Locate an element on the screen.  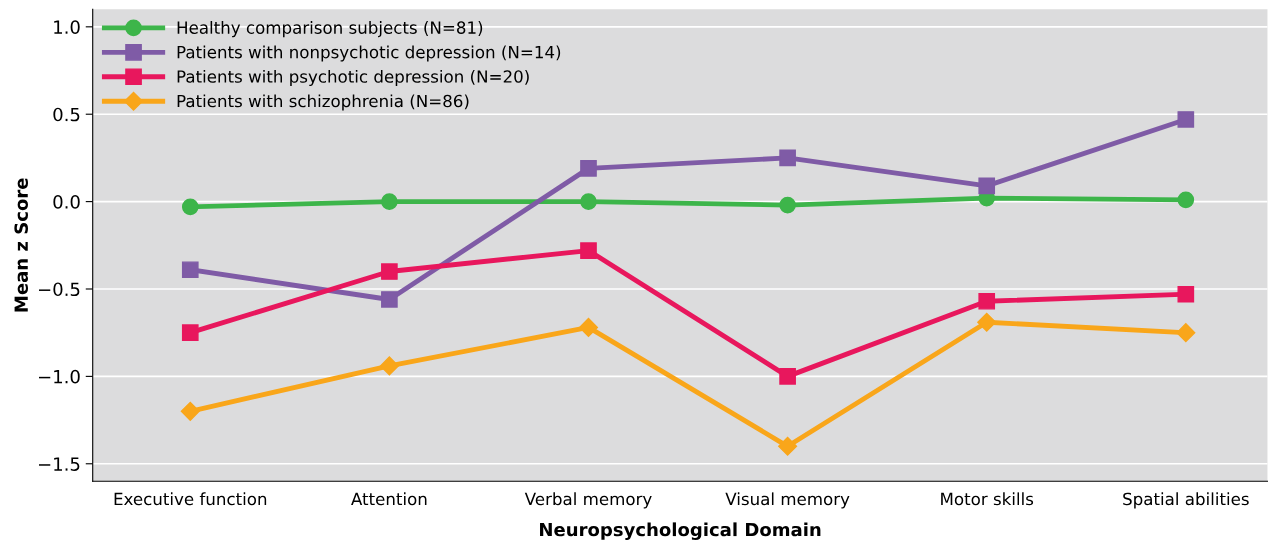
y-tick-label: 0.5 is located at coordinates (66, 114).